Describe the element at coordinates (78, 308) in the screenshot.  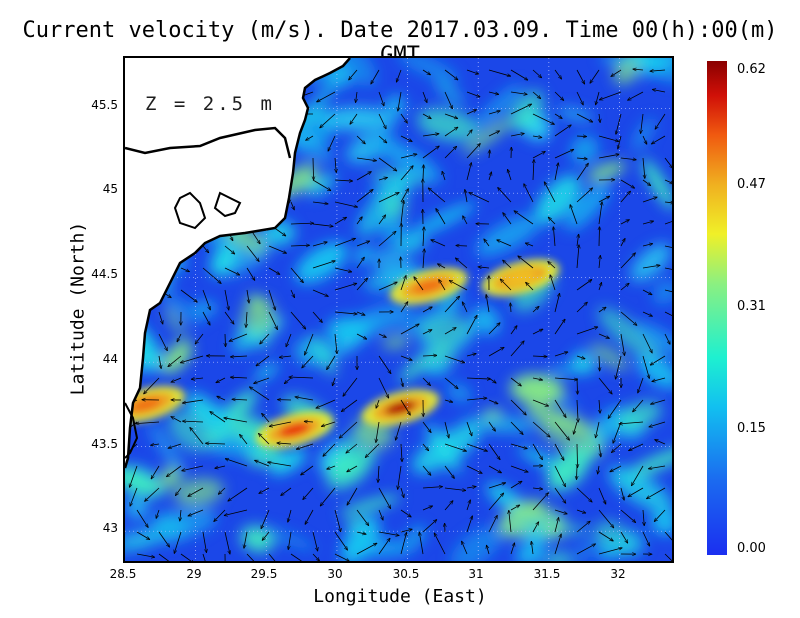
I see `y-axis-label: Latitude (North)` at that location.